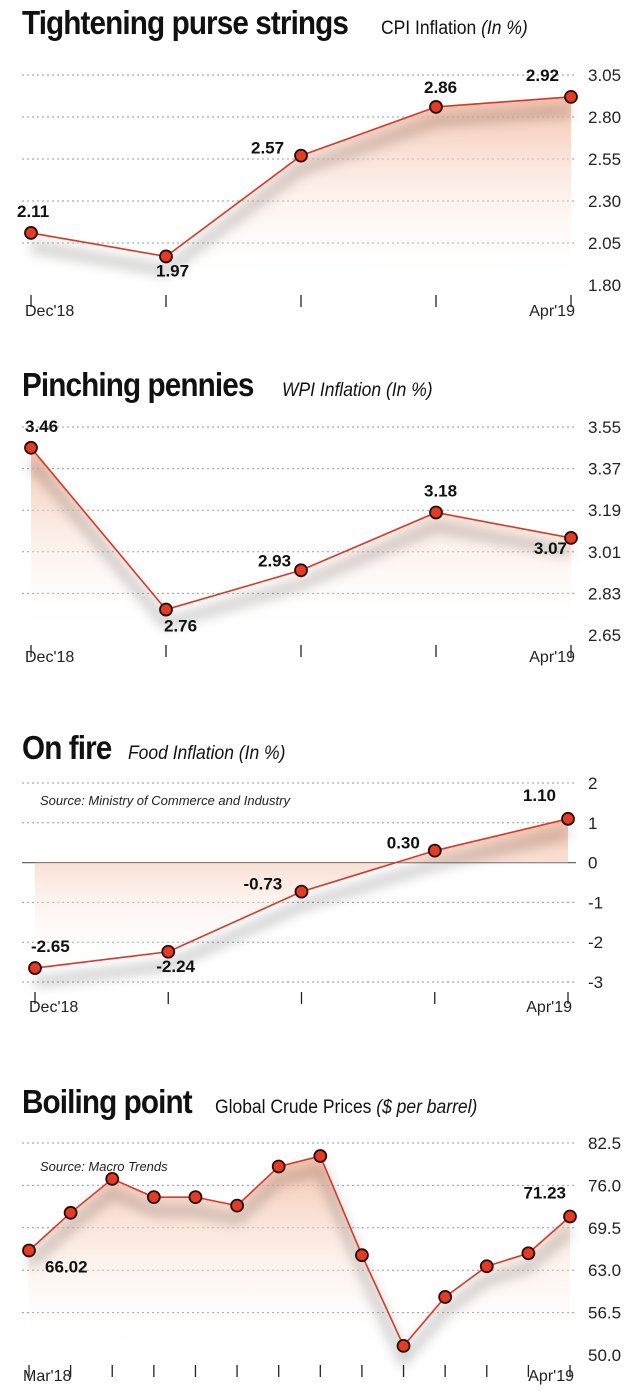  I want to click on y-tick-label: 2.30, so click(604, 201).